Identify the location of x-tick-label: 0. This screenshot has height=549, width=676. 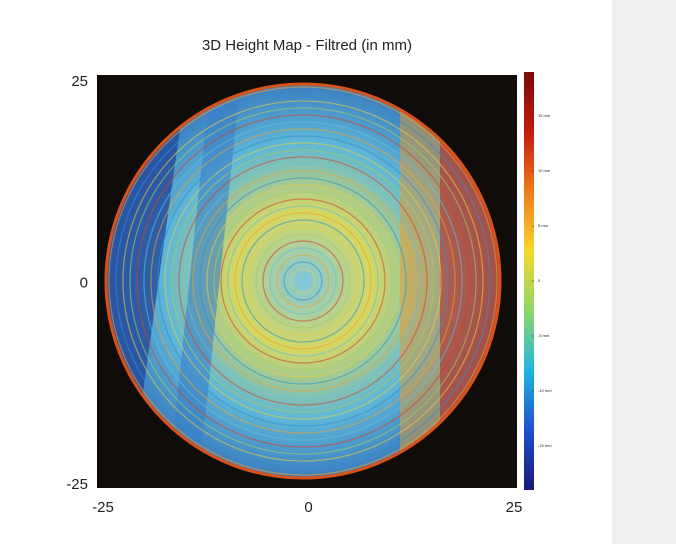
(308, 507).